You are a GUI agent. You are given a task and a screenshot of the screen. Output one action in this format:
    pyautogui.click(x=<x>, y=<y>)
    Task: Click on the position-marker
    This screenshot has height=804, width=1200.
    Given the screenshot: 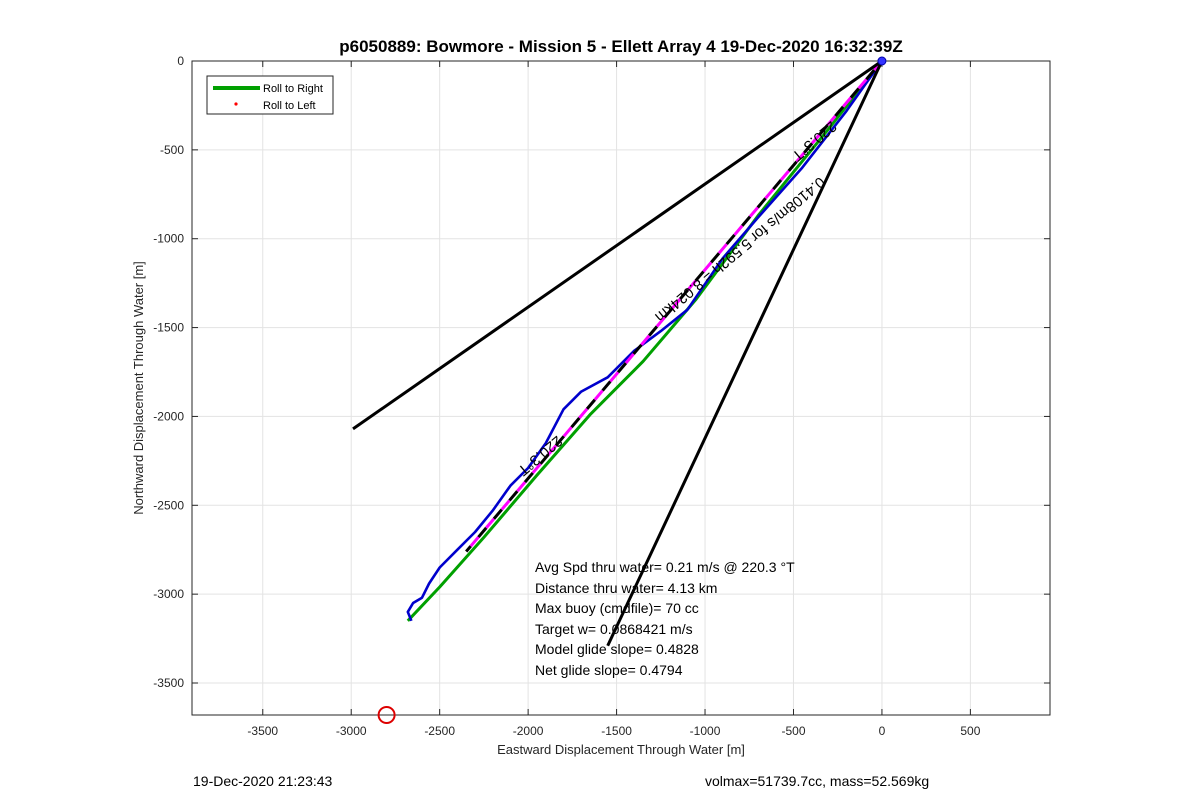 What is the action you would take?
    pyautogui.click(x=386, y=715)
    